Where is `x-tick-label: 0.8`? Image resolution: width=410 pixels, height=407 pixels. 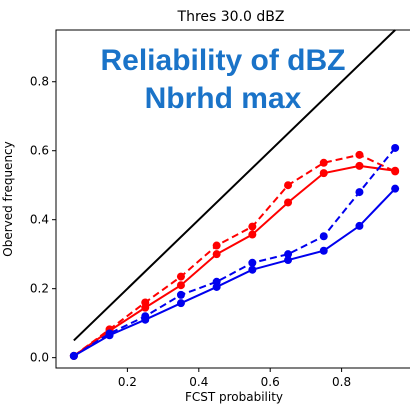 x-tick-label: 0.8 is located at coordinates (341, 382).